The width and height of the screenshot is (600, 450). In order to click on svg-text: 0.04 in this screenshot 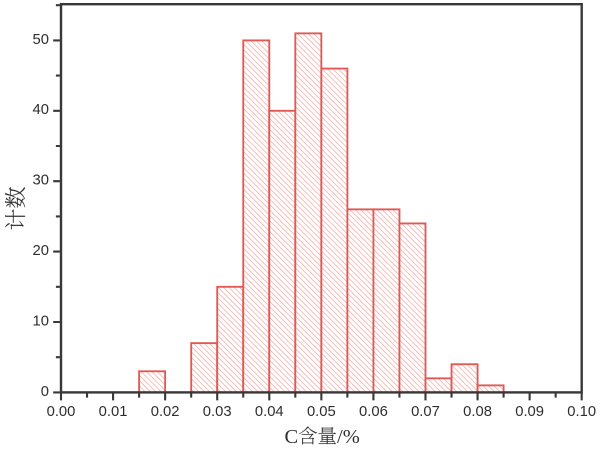, I will do `click(269, 412)`.